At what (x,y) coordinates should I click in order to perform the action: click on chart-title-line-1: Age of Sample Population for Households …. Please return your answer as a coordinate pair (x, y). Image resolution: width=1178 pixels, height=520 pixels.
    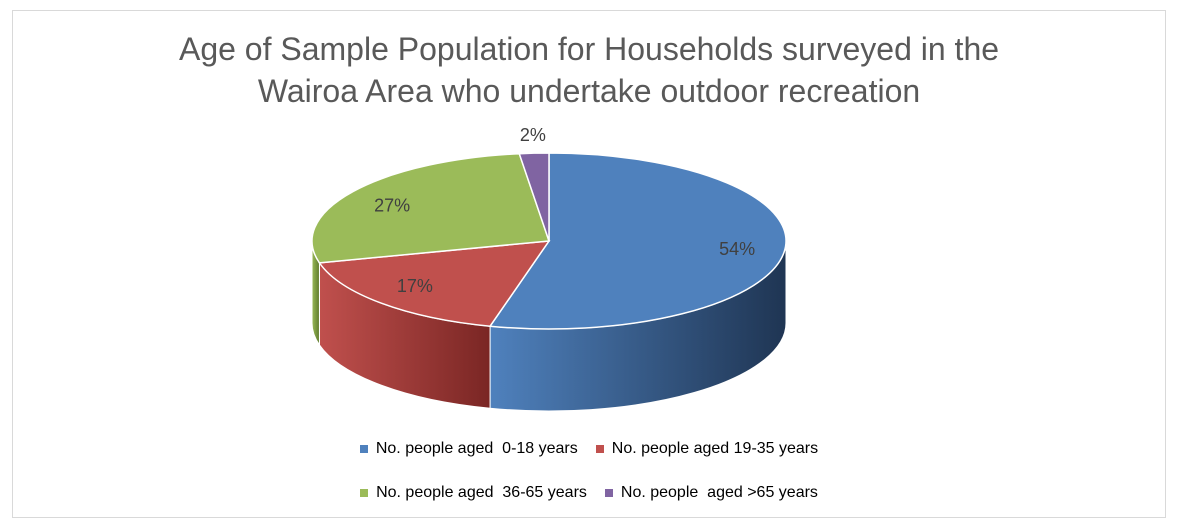
    Looking at the image, I should click on (589, 49).